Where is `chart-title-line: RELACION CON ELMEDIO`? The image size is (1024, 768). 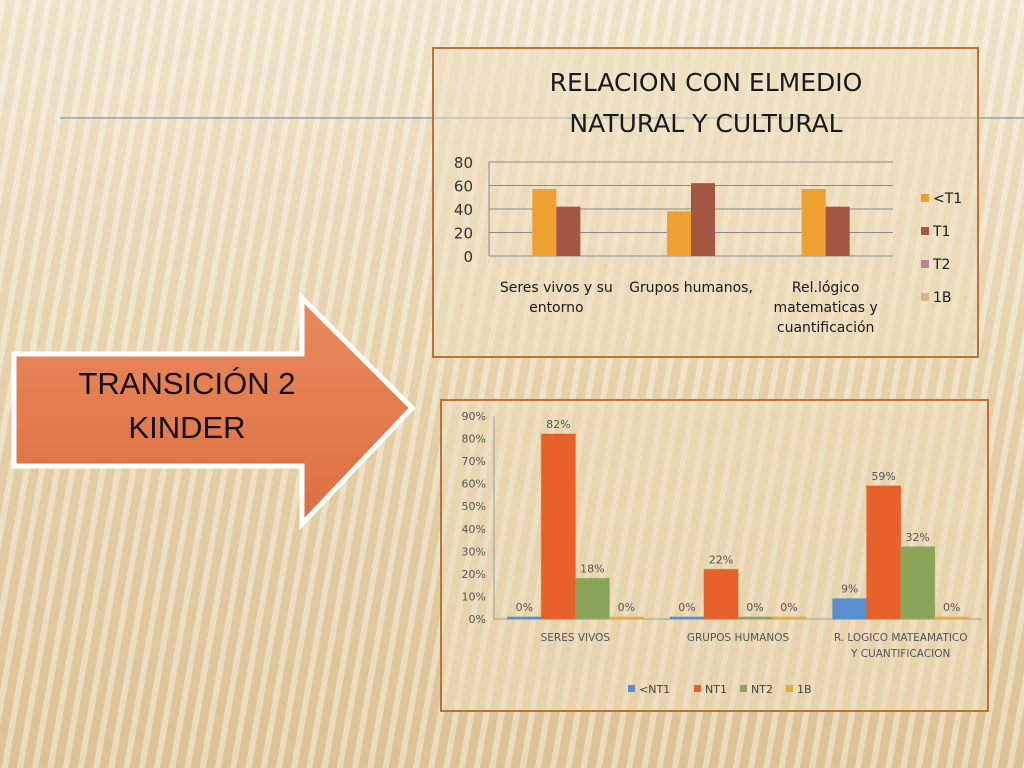
chart-title-line: RELACION CON ELMEDIO is located at coordinates (706, 82).